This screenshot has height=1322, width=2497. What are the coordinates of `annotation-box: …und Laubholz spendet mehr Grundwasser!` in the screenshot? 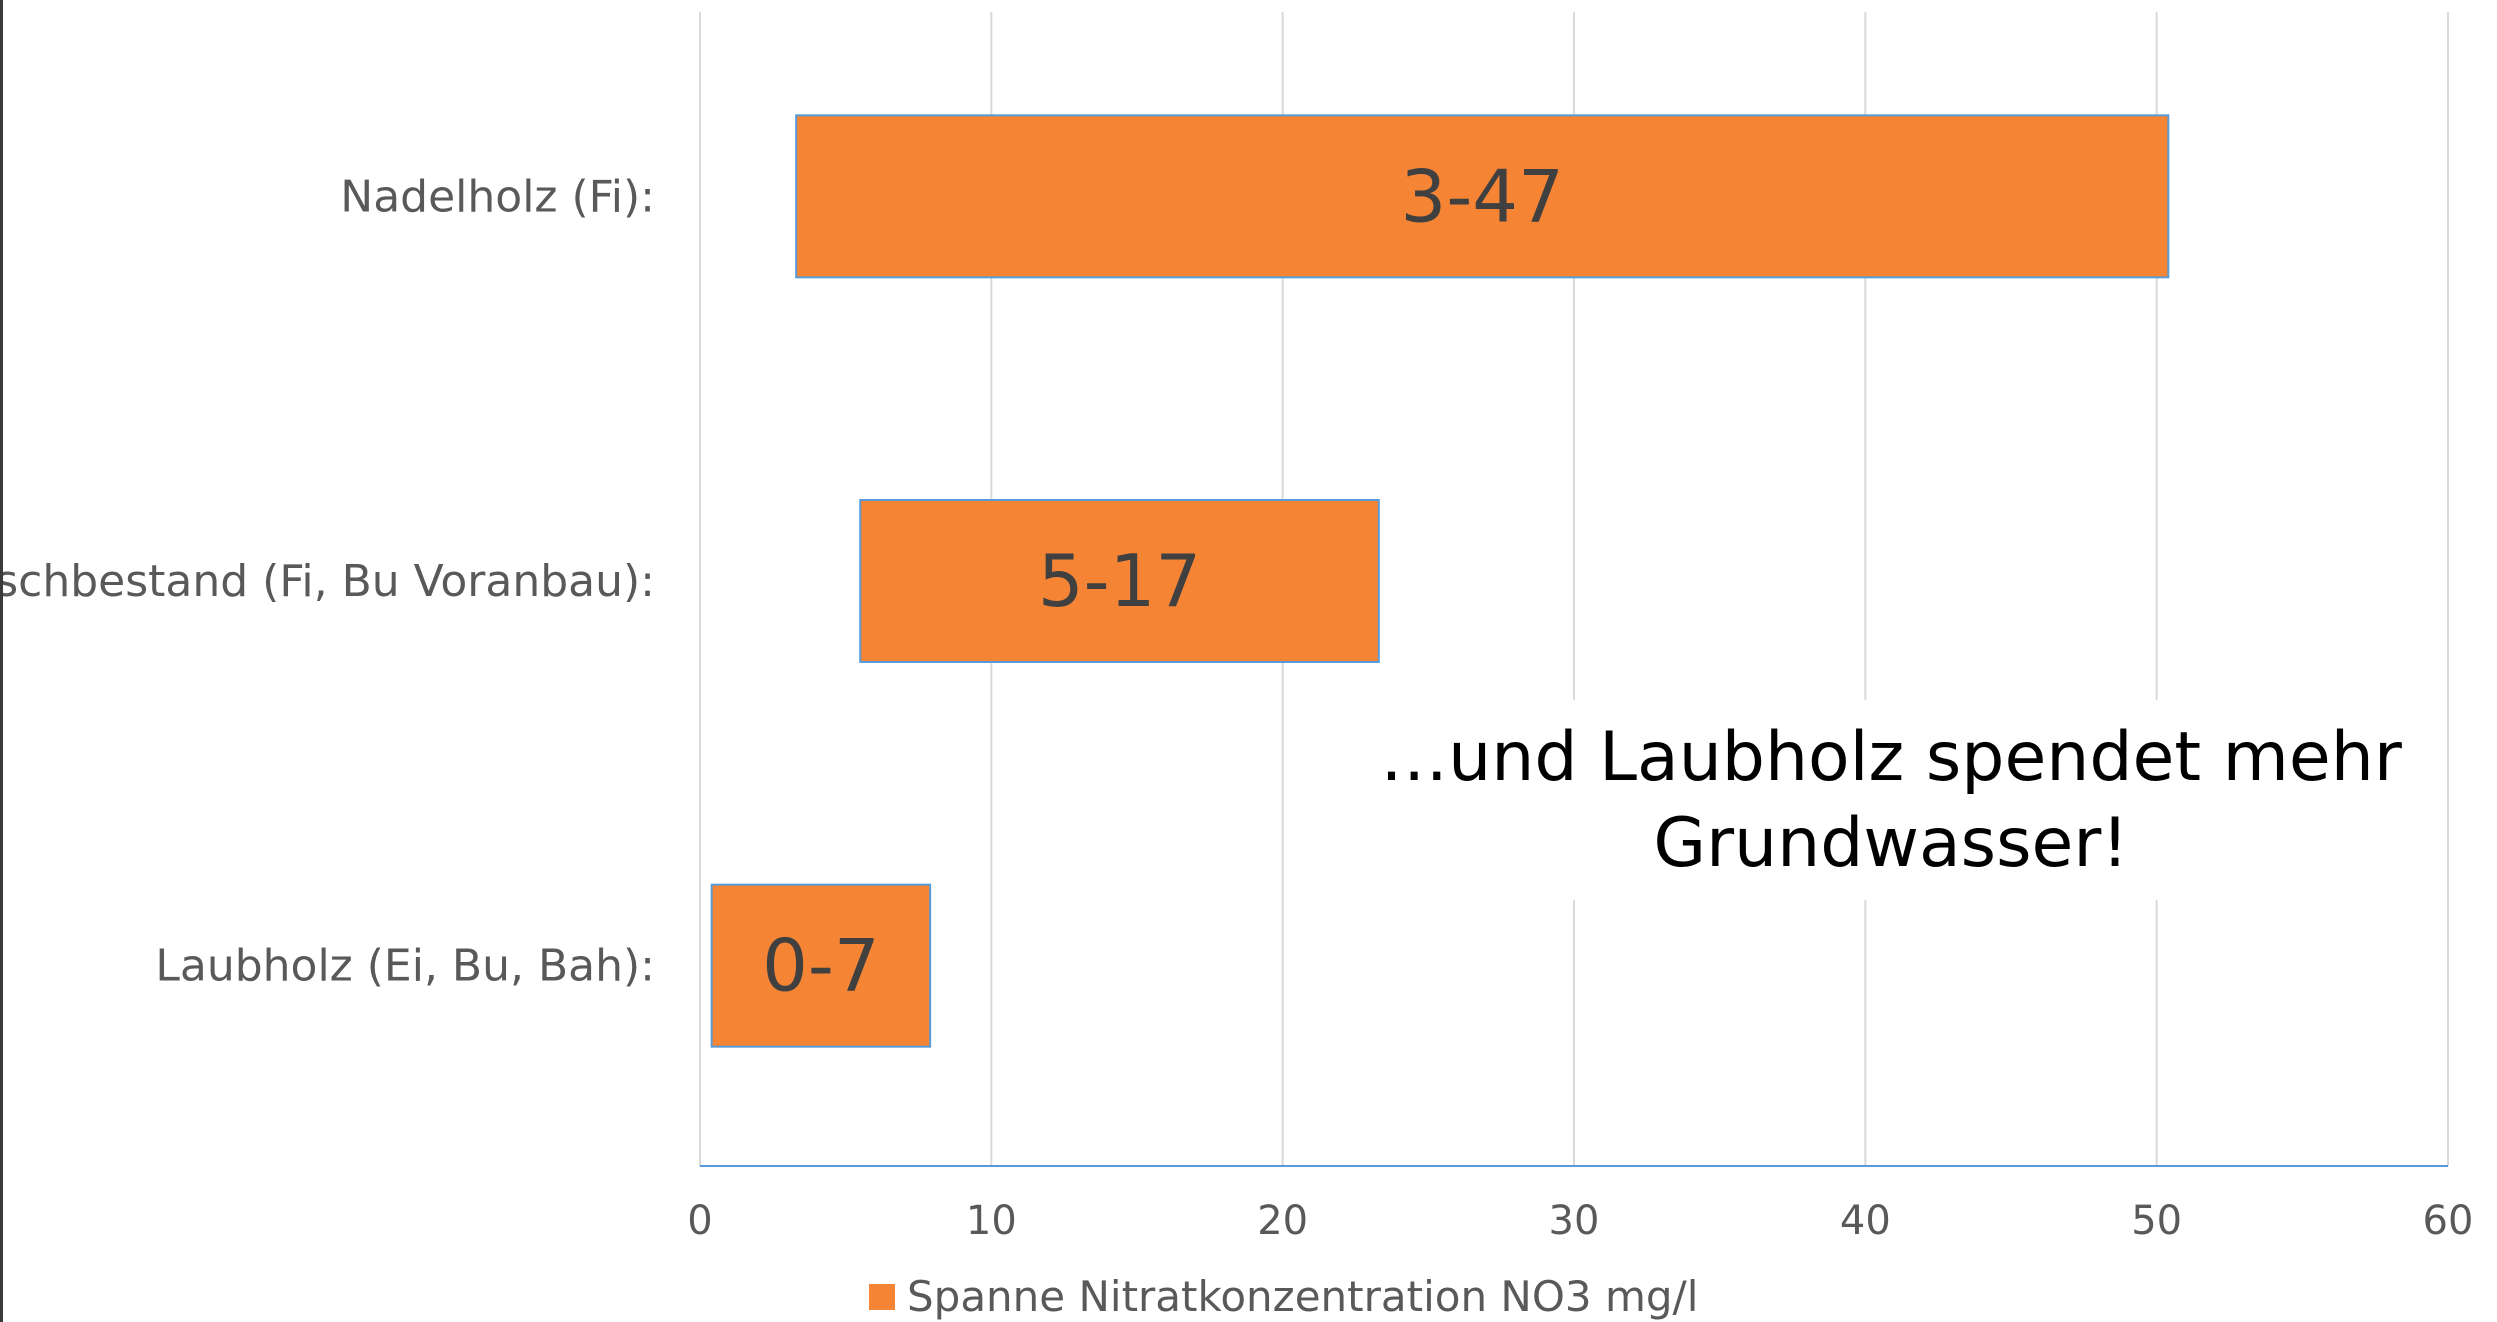 It's located at (1891, 800).